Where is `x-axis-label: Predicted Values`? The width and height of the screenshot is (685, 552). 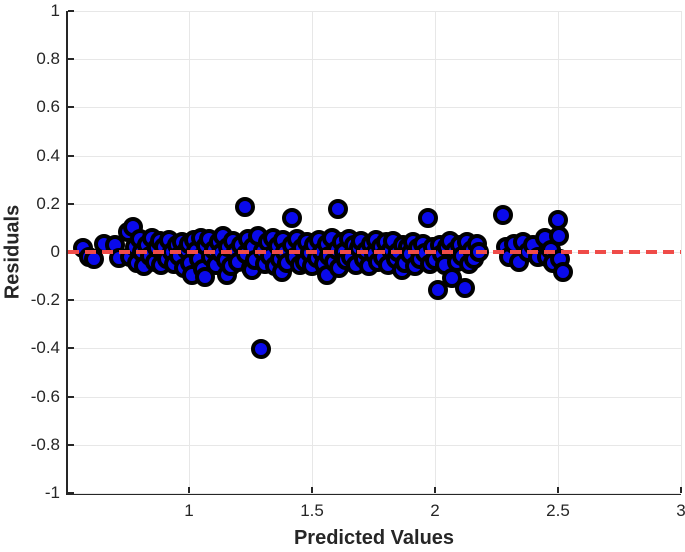
x-axis-label: Predicted Values is located at coordinates (374, 538).